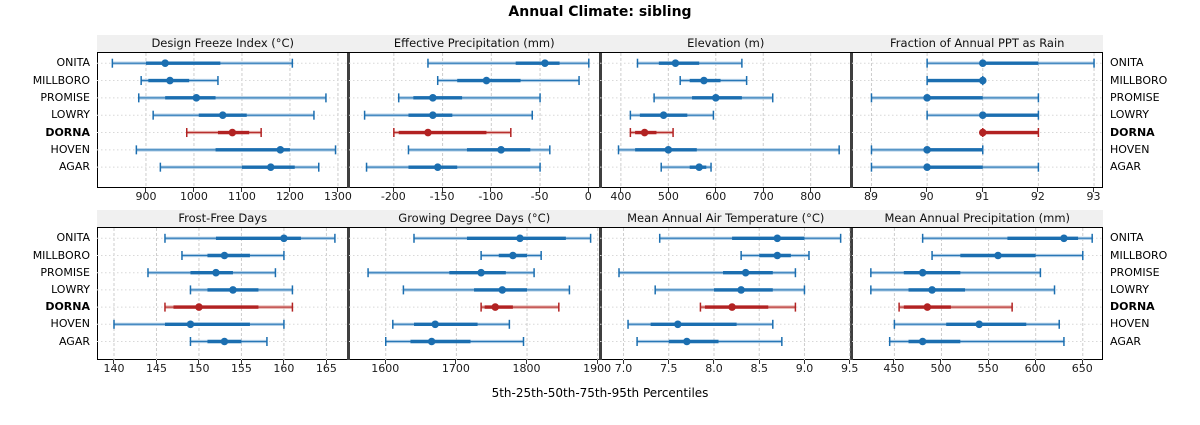 The height and width of the screenshot is (425, 1200). What do you see at coordinates (763, 196) in the screenshot?
I see `axis-tick-label: 700` at bounding box center [763, 196].